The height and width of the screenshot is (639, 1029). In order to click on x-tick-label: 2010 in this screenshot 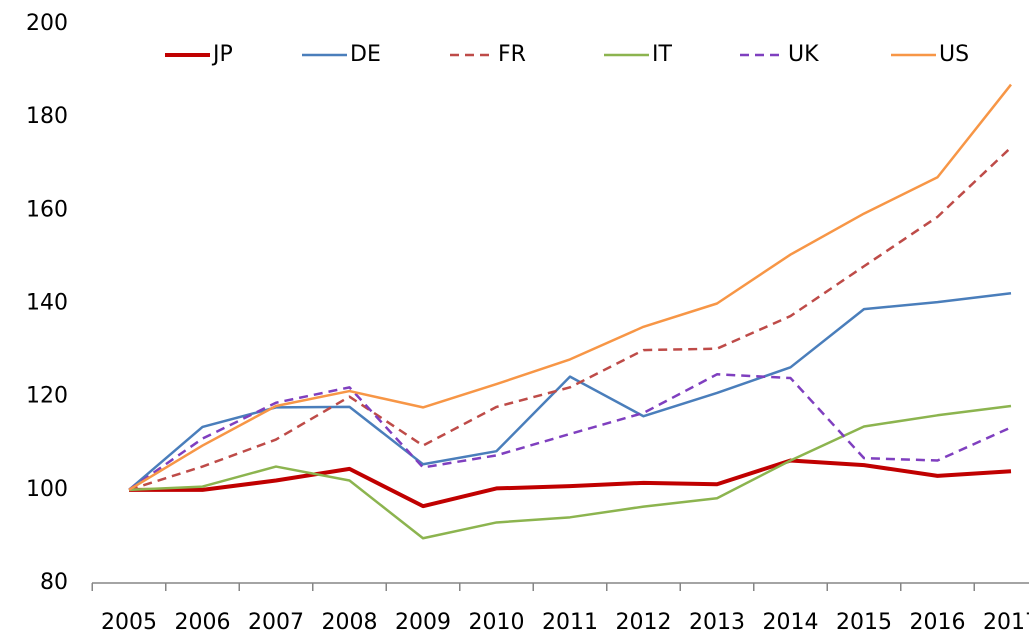, I will do `click(497, 622)`.